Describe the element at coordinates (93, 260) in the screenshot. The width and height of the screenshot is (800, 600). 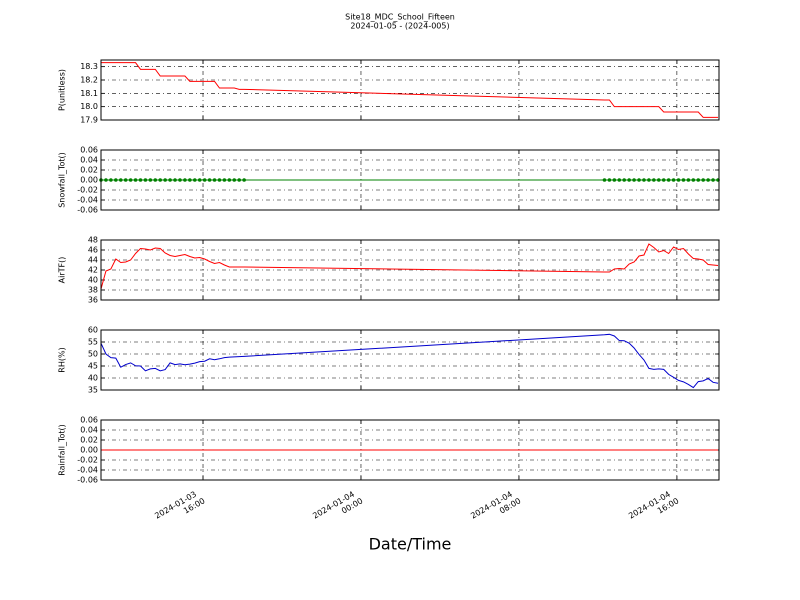
I see `y-tick-label: 44` at that location.